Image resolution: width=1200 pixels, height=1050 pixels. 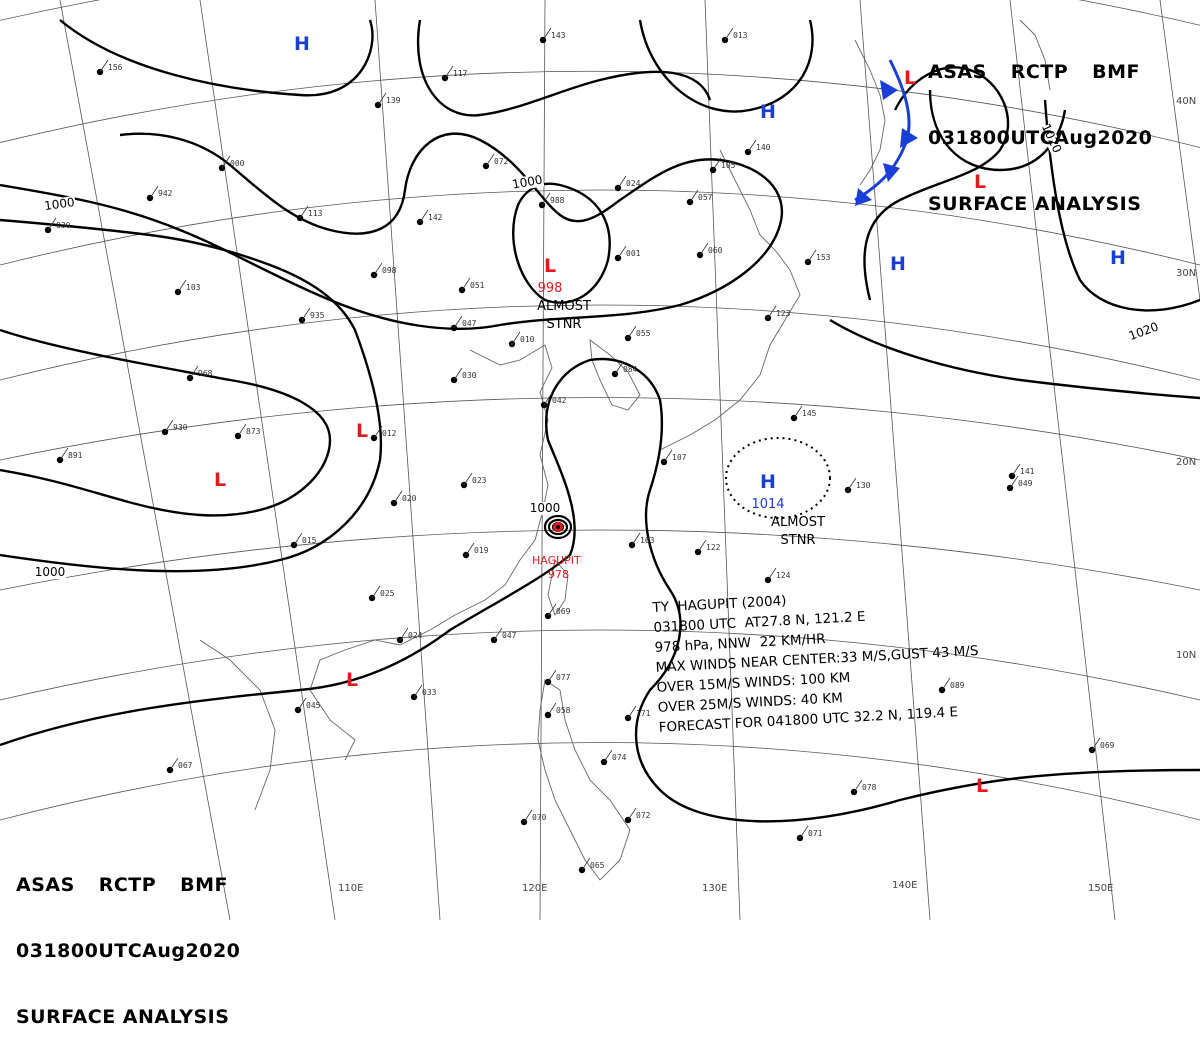 What do you see at coordinates (204, 885) in the screenshot?
I see `header-bottom-code: BMF` at bounding box center [204, 885].